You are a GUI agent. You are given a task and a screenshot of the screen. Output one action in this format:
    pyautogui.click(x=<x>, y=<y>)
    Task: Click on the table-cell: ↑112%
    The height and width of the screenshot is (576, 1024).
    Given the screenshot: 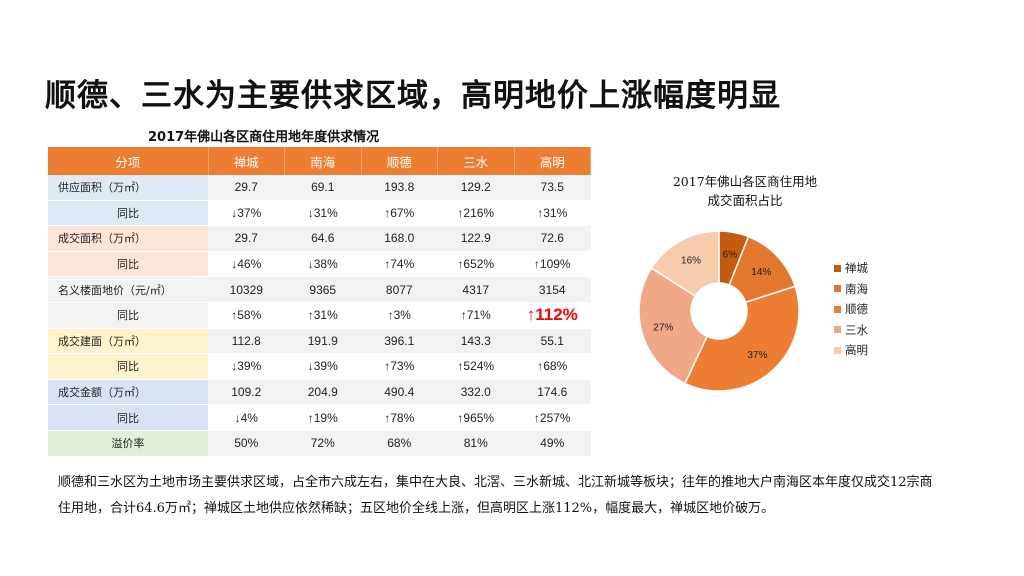 What is the action you would take?
    pyautogui.click(x=552, y=315)
    